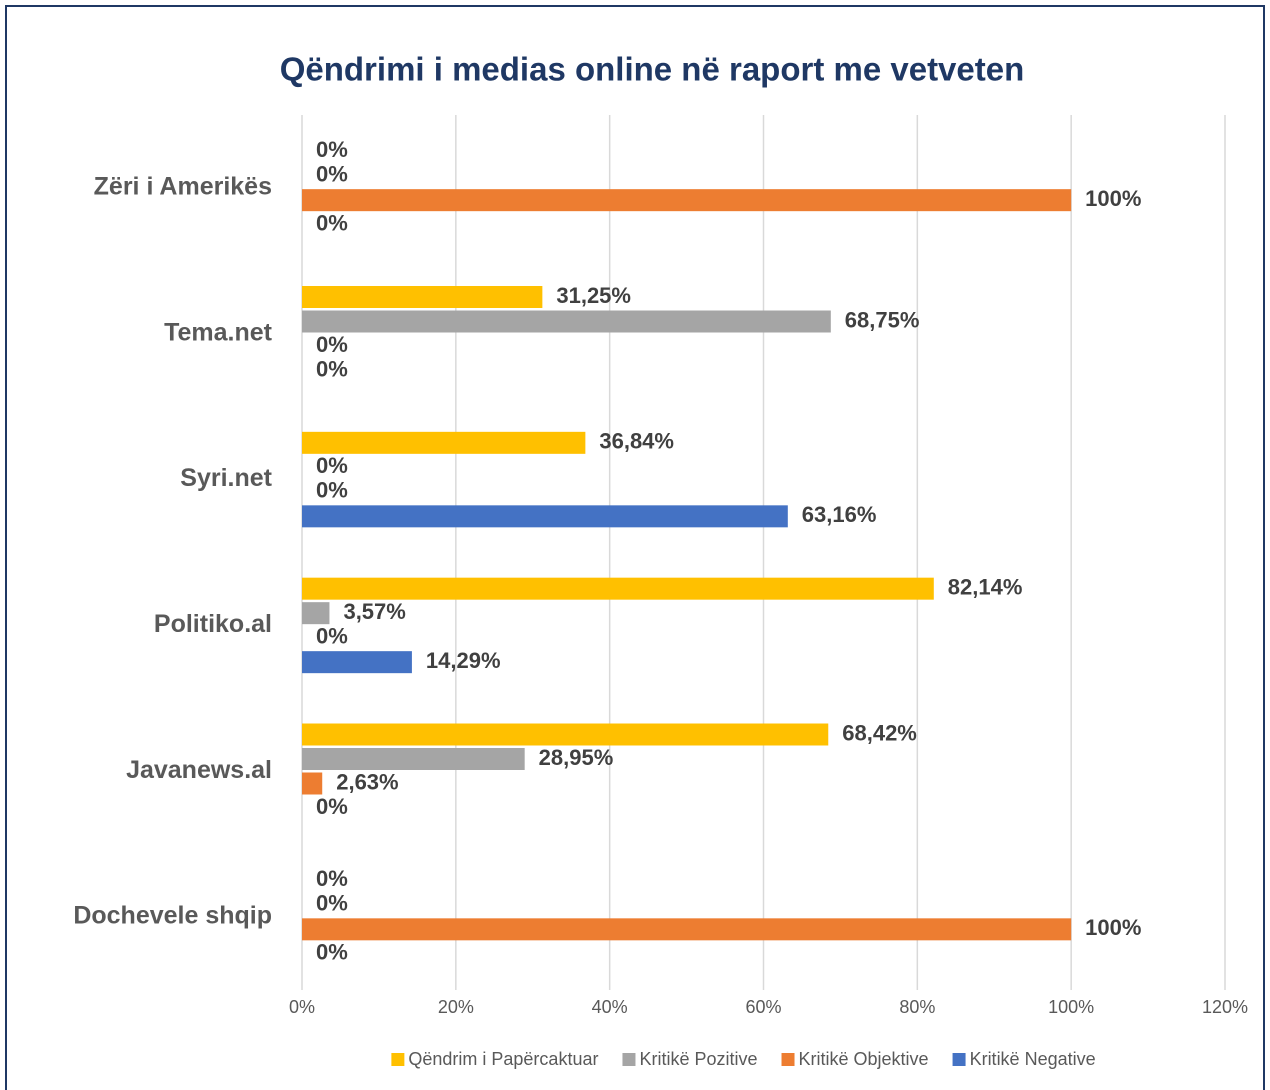  I want to click on category-label: Tema.net, so click(218, 332).